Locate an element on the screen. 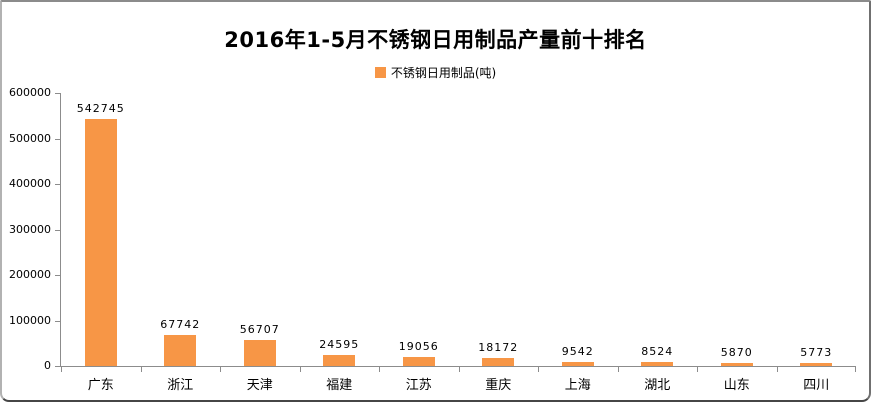  x-tick-label: 浙江 is located at coordinates (180, 385).